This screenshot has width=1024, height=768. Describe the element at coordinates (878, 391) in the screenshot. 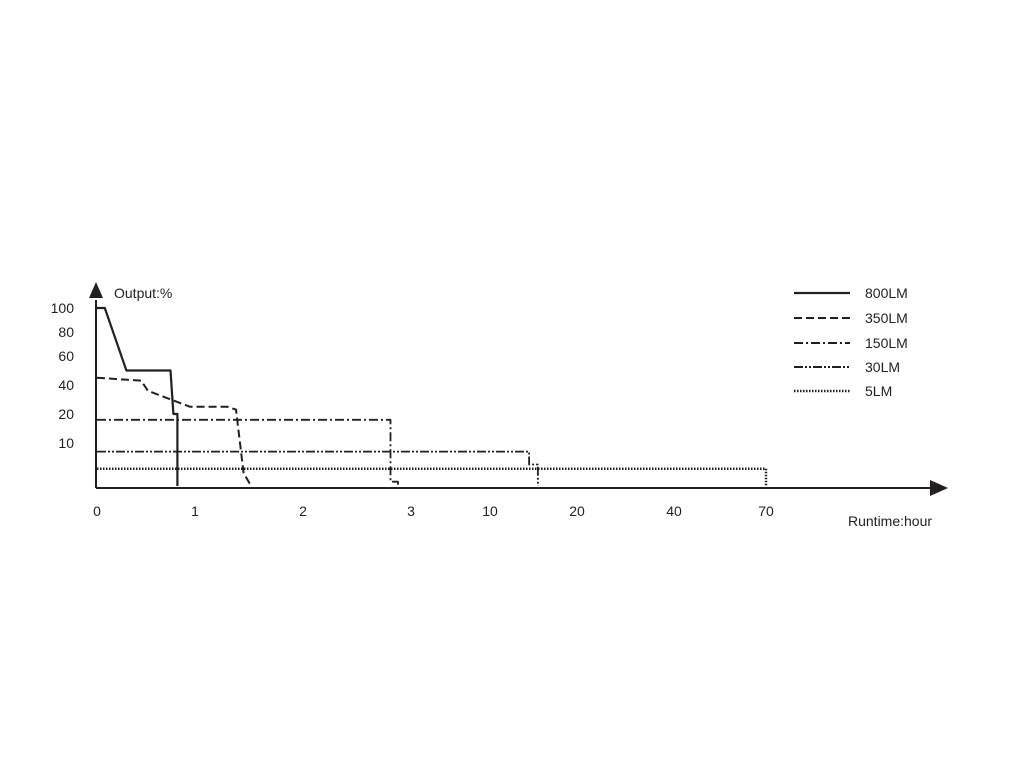

I see `legend-label-5lm: 5LM` at that location.